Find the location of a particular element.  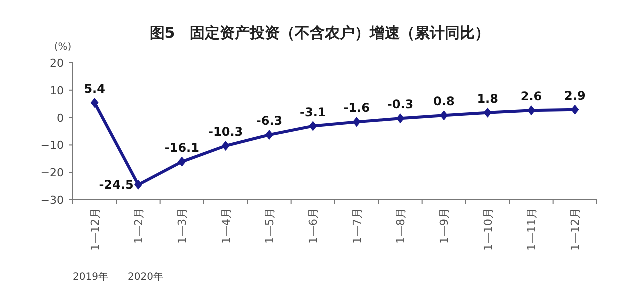

y-tick-label: 10 is located at coordinates (57, 91).